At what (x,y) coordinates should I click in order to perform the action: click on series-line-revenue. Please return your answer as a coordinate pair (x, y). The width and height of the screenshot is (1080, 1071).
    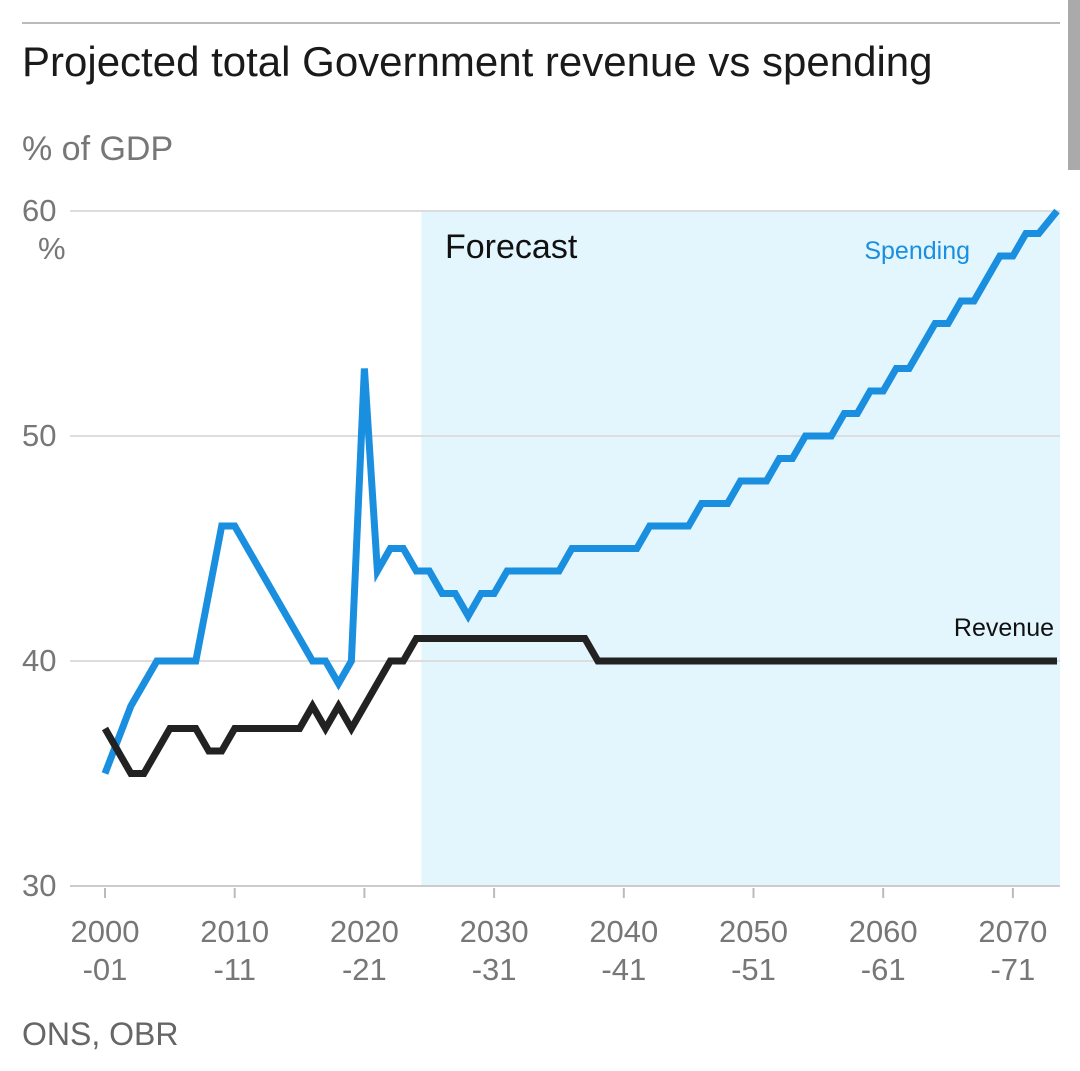
    Looking at the image, I should click on (579, 706).